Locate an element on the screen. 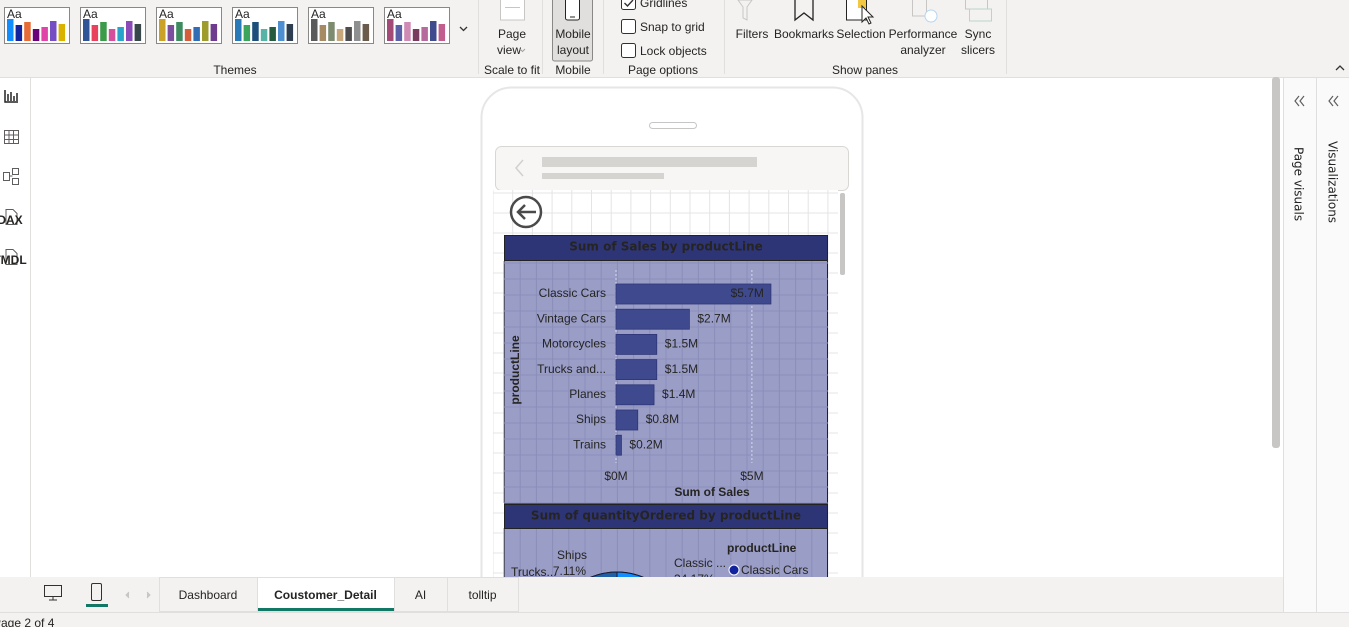 The width and height of the screenshot is (1349, 627). checkmark is located at coordinates (629, 4).